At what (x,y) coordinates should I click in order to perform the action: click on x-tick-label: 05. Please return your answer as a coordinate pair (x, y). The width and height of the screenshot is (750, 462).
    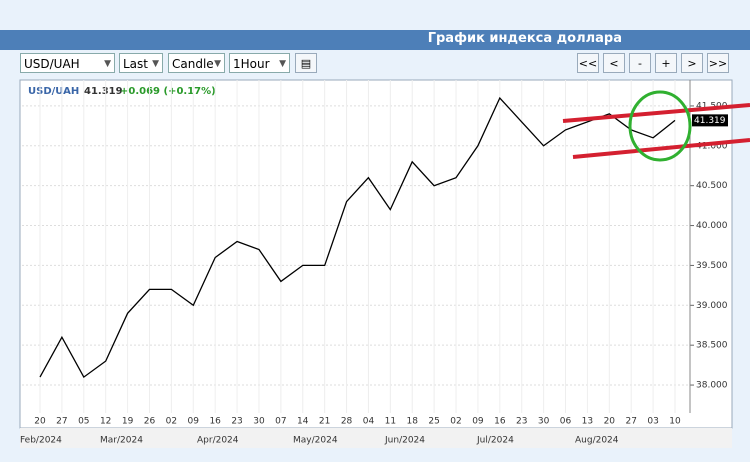
    Looking at the image, I should click on (83, 422).